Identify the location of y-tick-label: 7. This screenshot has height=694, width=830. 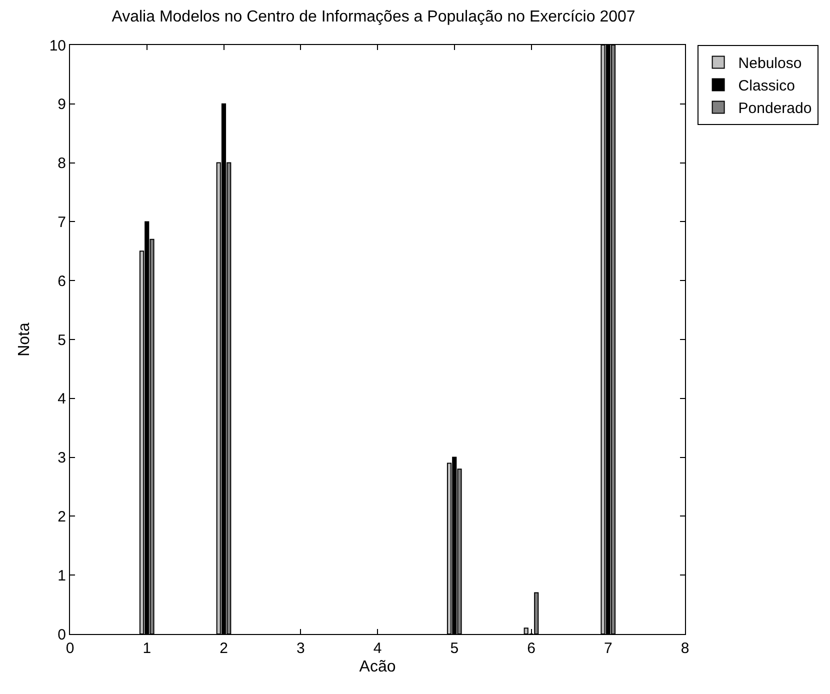
(62, 222).